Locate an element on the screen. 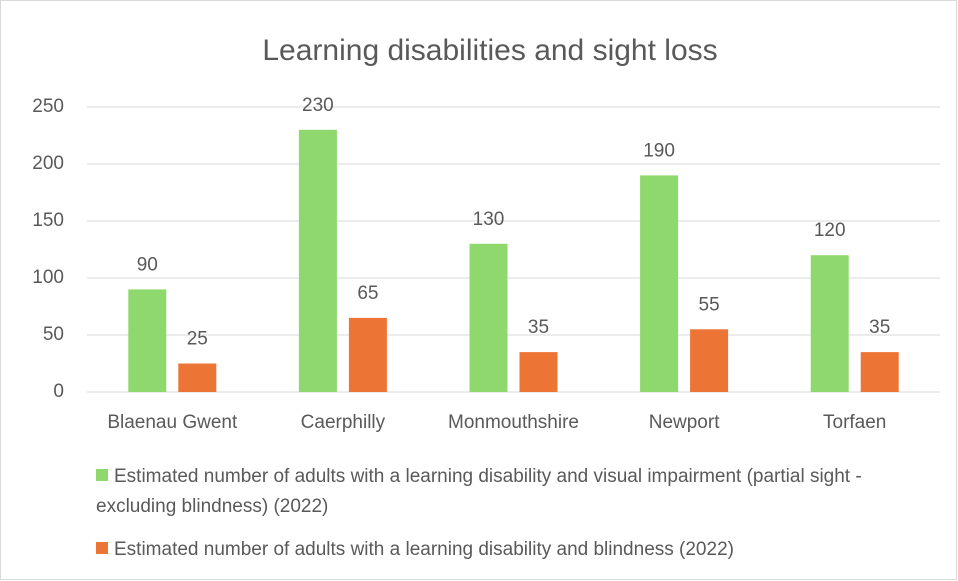  data-label: 65 is located at coordinates (367, 293).